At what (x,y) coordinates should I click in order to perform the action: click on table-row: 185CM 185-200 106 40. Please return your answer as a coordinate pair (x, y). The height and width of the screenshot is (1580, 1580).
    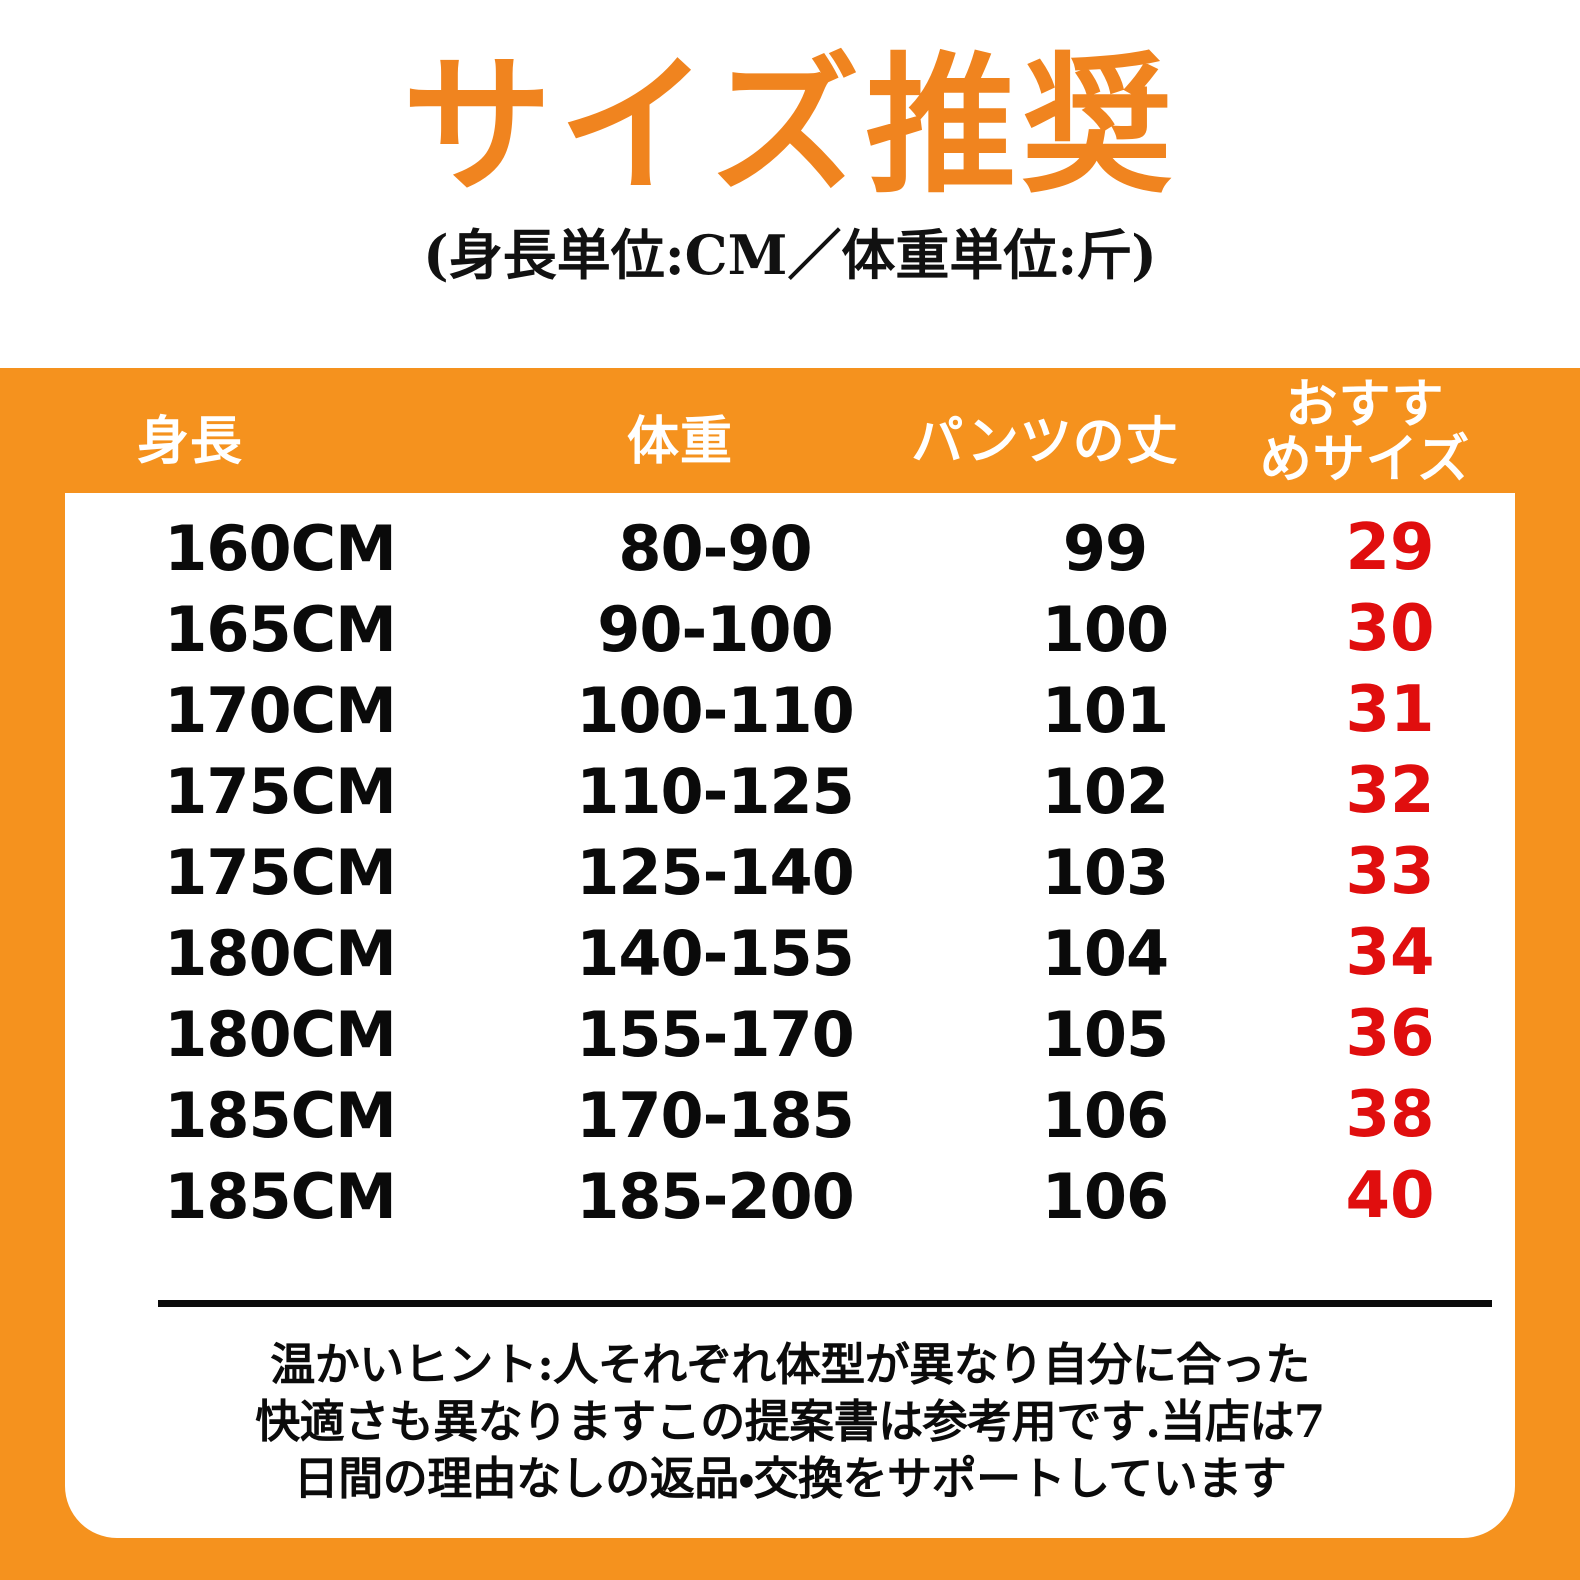
    Looking at the image, I should click on (790, 1196).